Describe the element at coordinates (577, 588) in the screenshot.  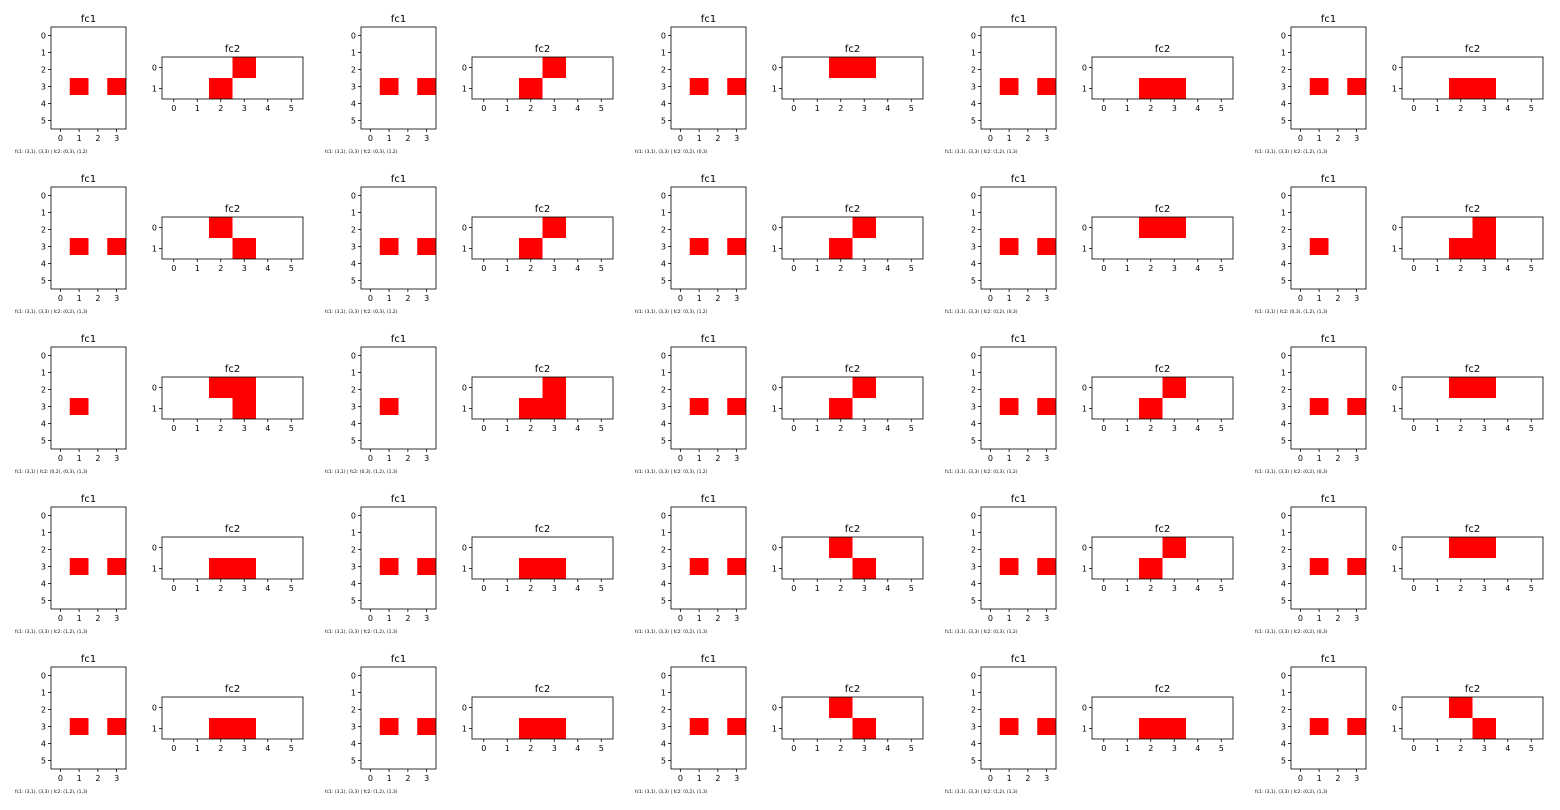
I see `fc2-x-tick-label: 4` at that location.